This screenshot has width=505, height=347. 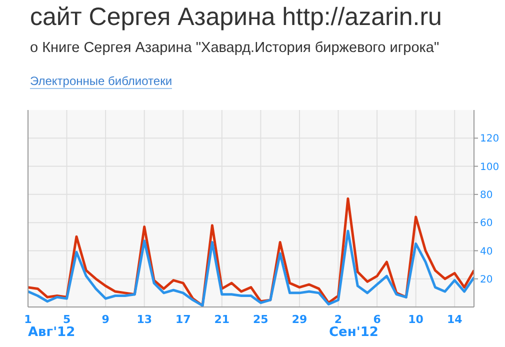 What do you see at coordinates (490, 139) in the screenshot?
I see `y-tick-label: 120` at bounding box center [490, 139].